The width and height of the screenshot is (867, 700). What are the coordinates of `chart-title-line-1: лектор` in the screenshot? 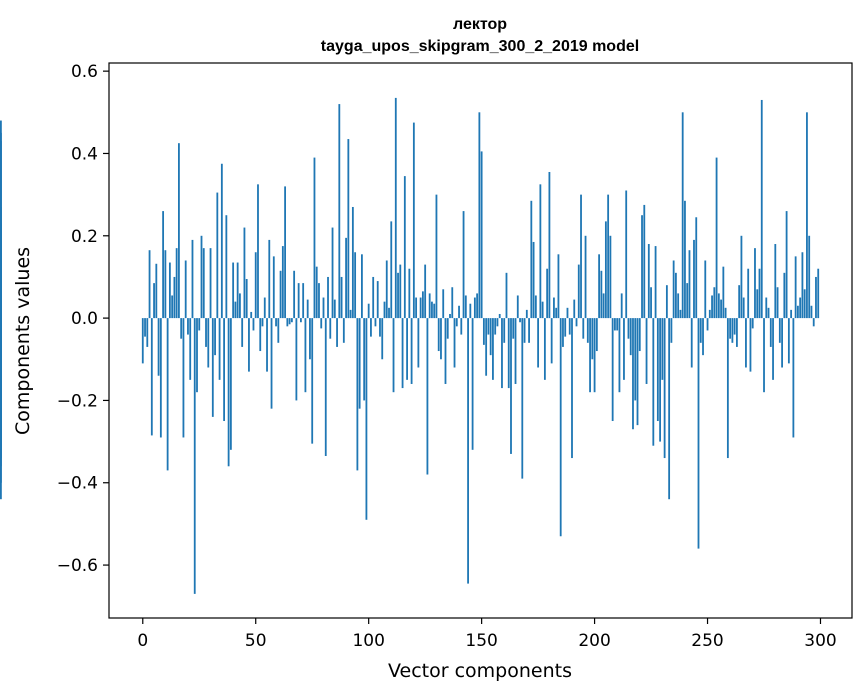 It's located at (480, 24).